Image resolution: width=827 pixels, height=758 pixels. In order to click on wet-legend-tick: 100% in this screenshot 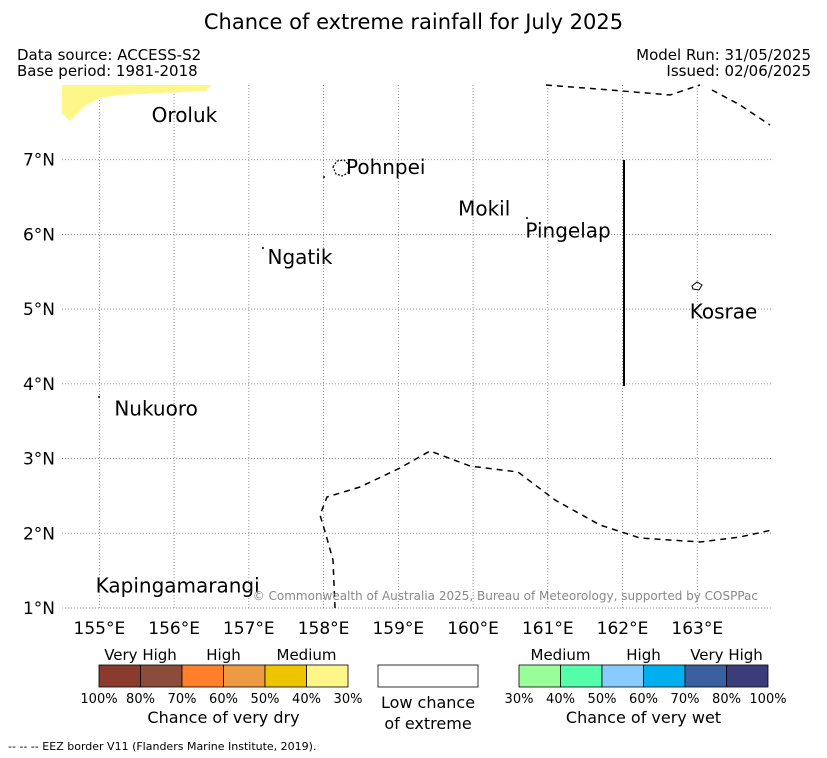, I will do `click(767, 699)`.